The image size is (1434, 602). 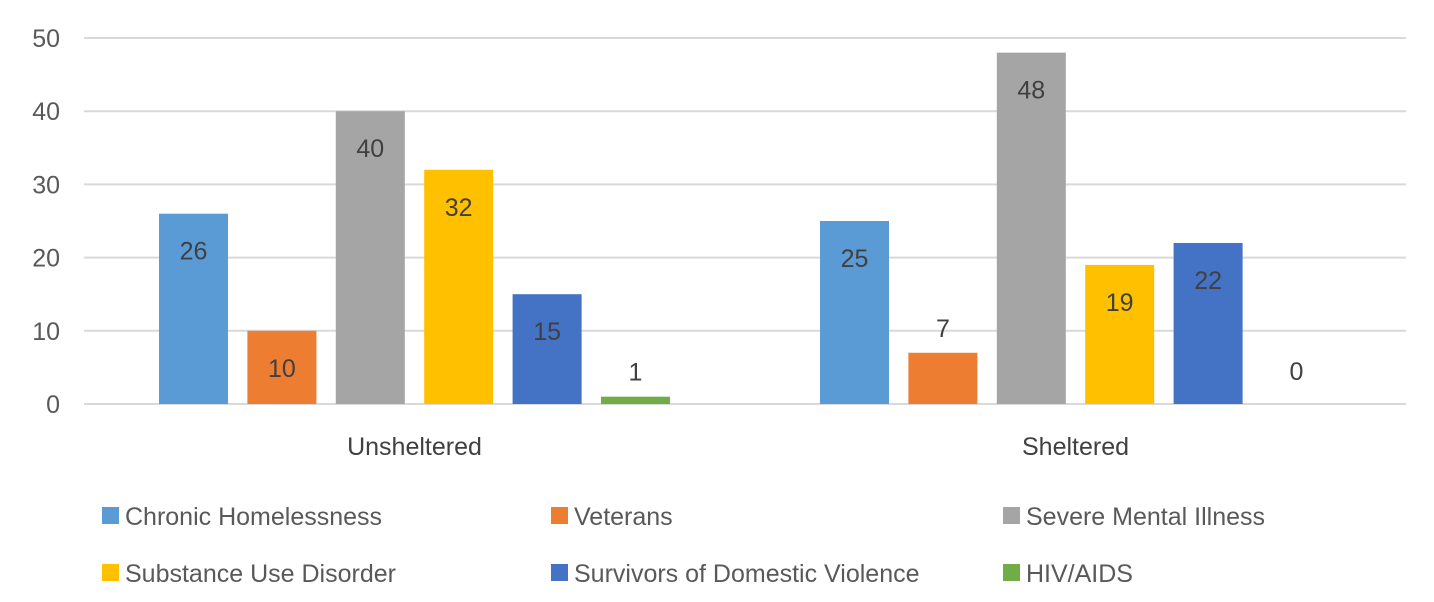 I want to click on y-tick-label: 30, so click(x=46, y=185).